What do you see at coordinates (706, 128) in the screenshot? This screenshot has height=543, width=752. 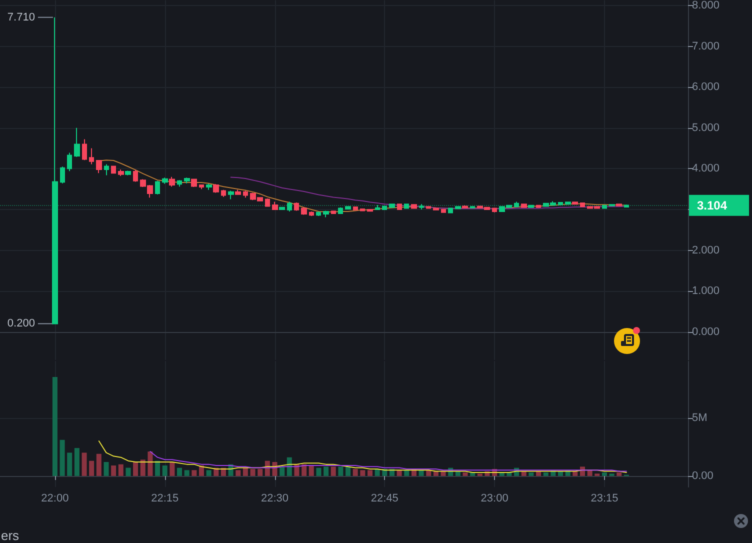 I see `y-tick-label: 5.000` at bounding box center [706, 128].